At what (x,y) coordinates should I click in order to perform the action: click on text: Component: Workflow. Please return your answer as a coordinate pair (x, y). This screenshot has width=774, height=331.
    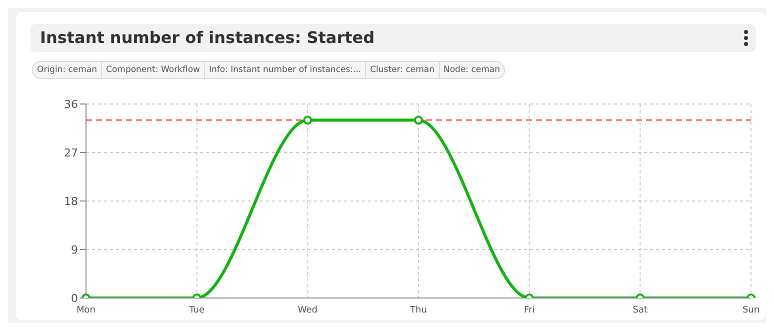
    Looking at the image, I should click on (152, 70).